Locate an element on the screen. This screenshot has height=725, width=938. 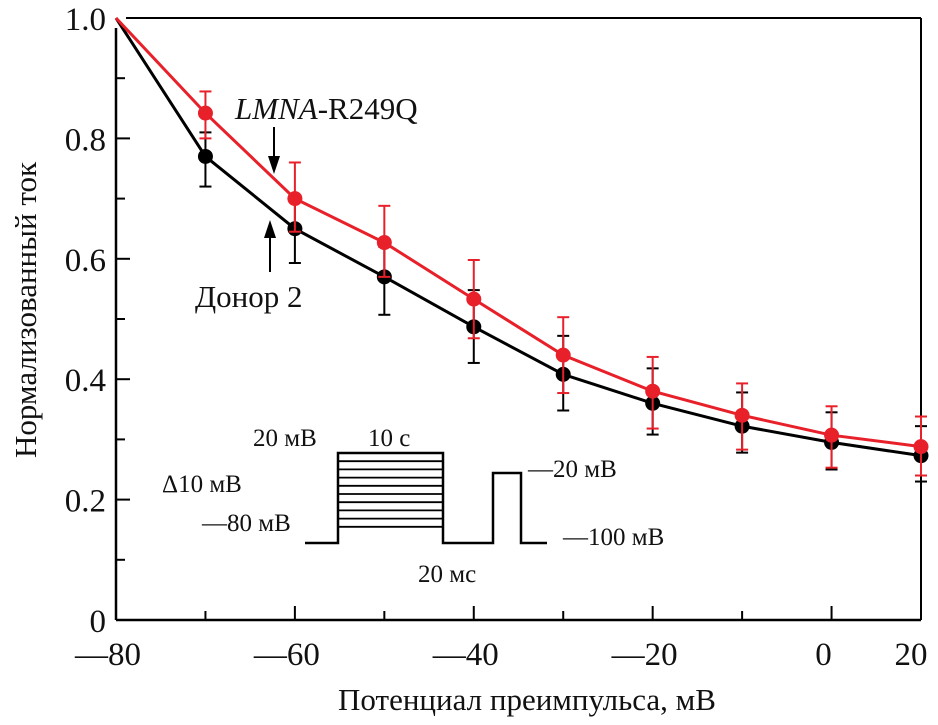
x-tick-label: 20 is located at coordinates (911, 655).